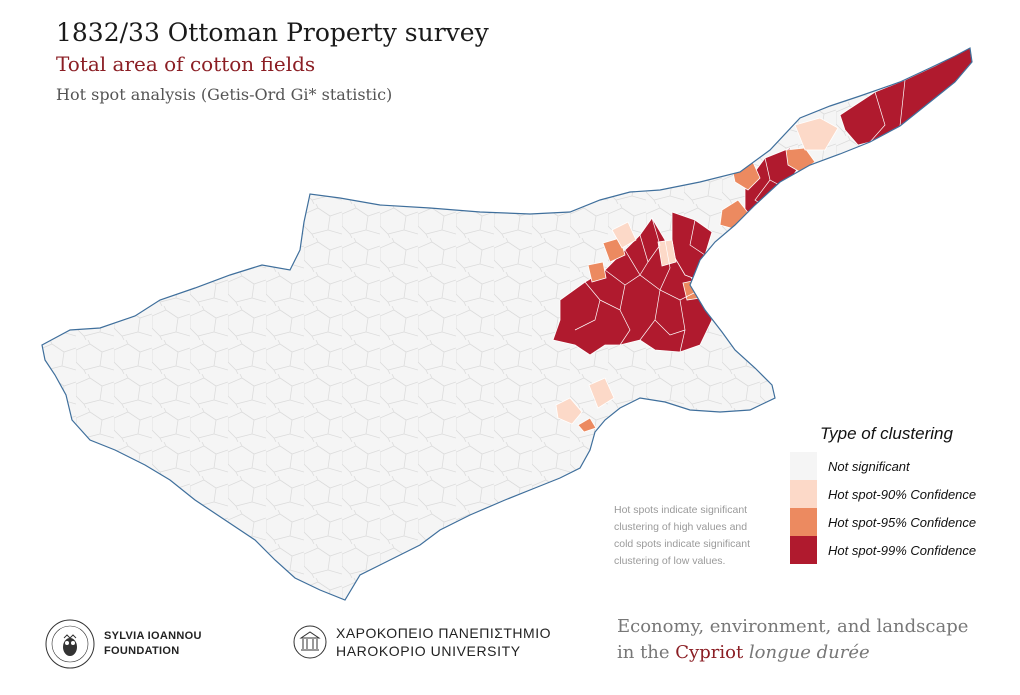  Describe the element at coordinates (681, 527) in the screenshot. I see `note-line: clustering of high values and` at that location.